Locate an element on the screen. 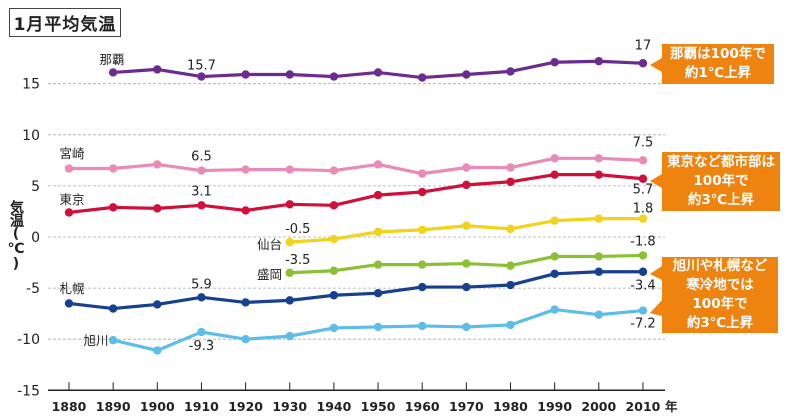  series-0: 那覇 15.7 17 is located at coordinates (375, 60).